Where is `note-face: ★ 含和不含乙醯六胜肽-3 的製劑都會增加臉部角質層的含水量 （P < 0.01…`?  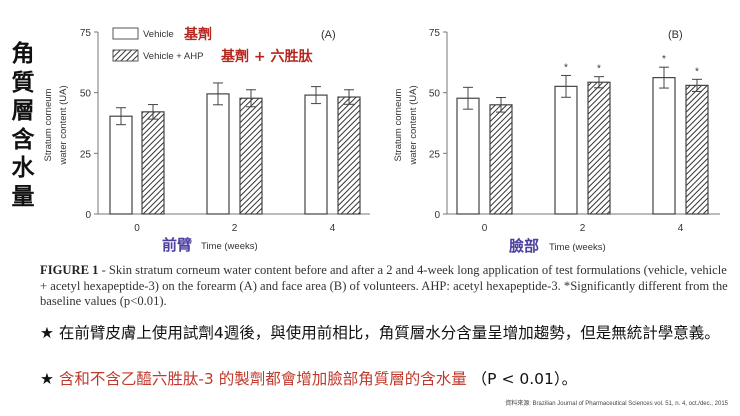 note-face: ★ 含和不含乙醯六胜肽-3 的製劑都會增加臉部角質層的含水量 （P < 0.01… is located at coordinates (387, 379).